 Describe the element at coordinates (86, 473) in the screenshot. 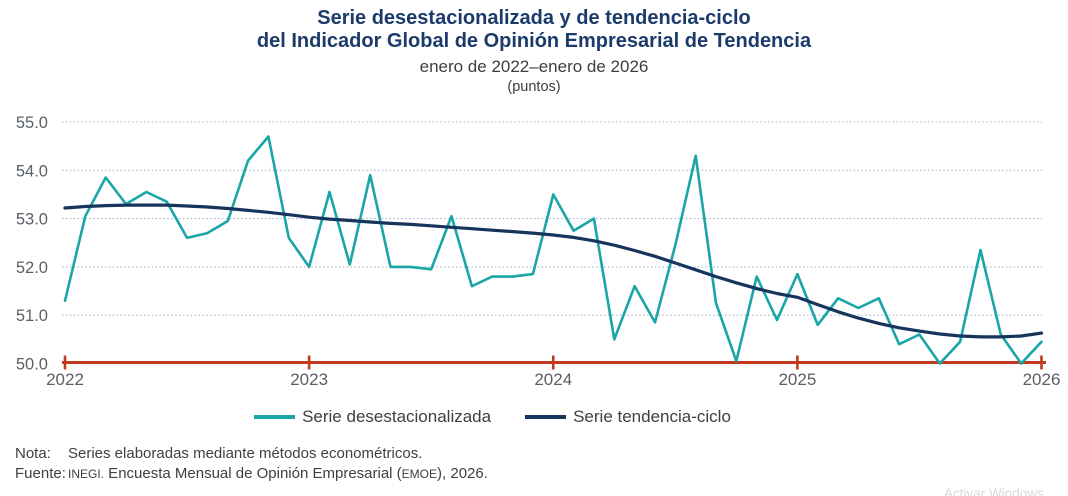

I see `fuente-inegi-acronym: INEGI.` at that location.